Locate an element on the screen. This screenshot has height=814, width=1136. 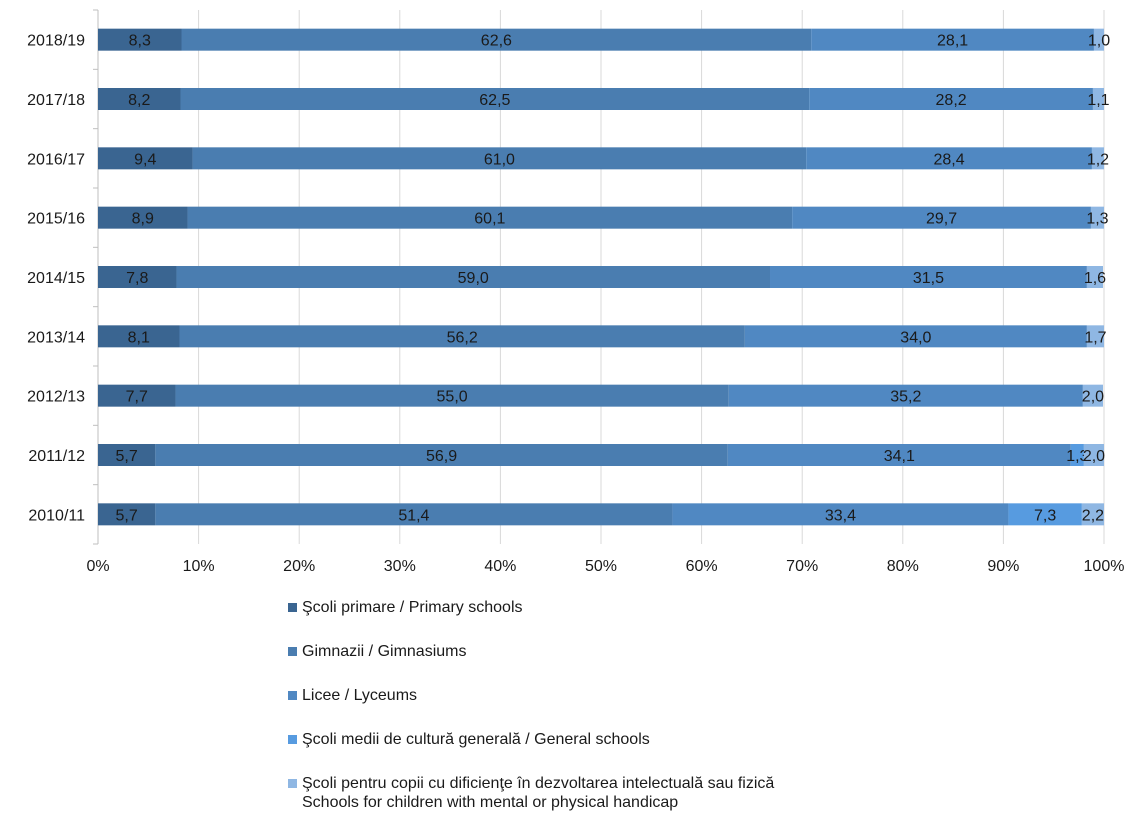
x-tick-label: 100% is located at coordinates (1104, 566).